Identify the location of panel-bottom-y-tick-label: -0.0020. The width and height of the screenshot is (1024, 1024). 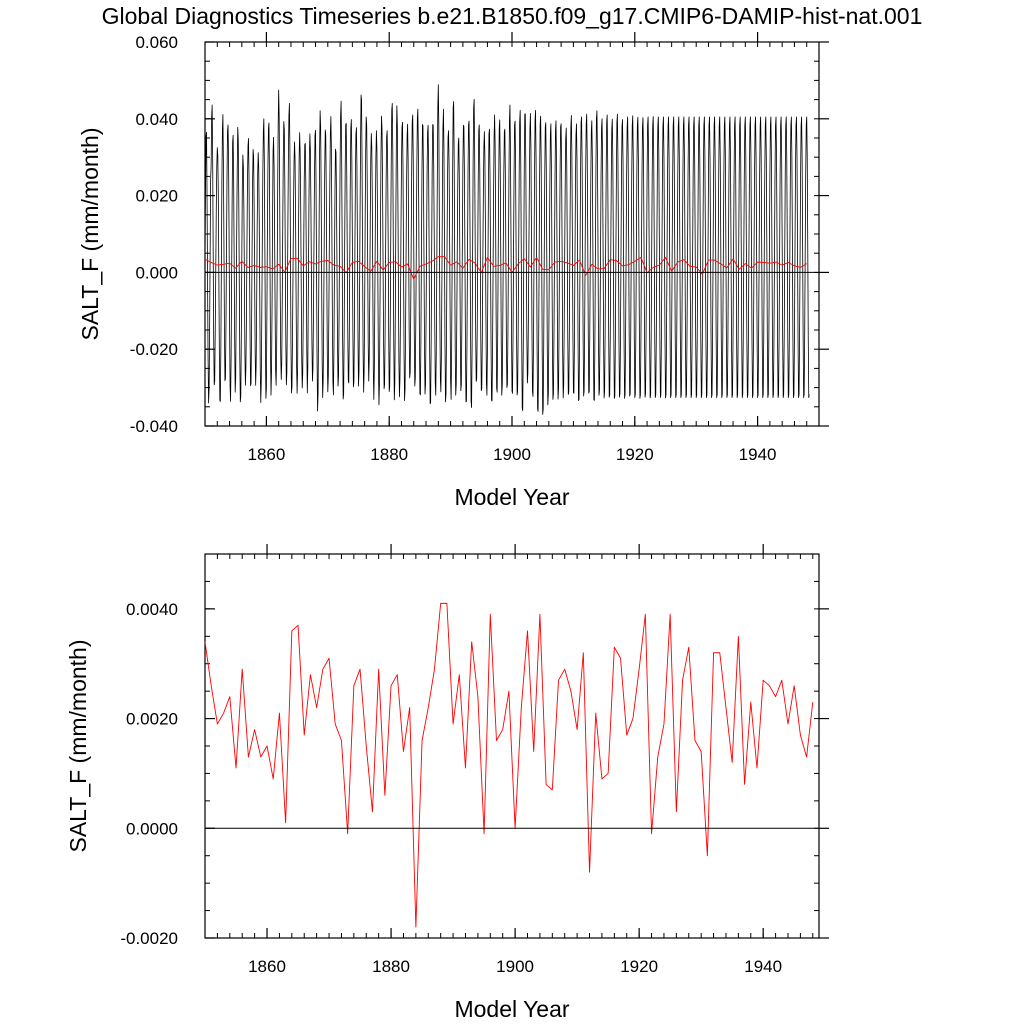
(149, 938).